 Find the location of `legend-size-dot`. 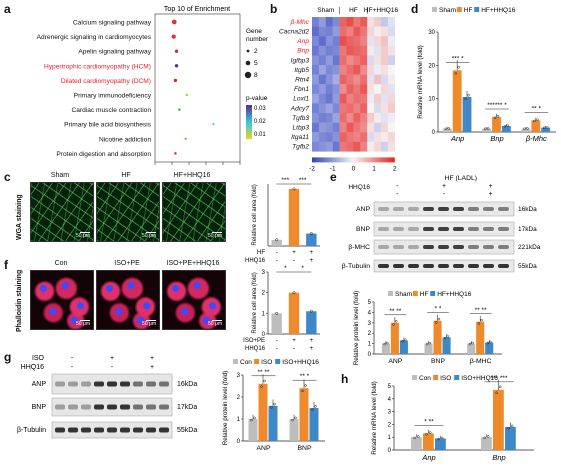

legend-size-dot is located at coordinates (248, 51).